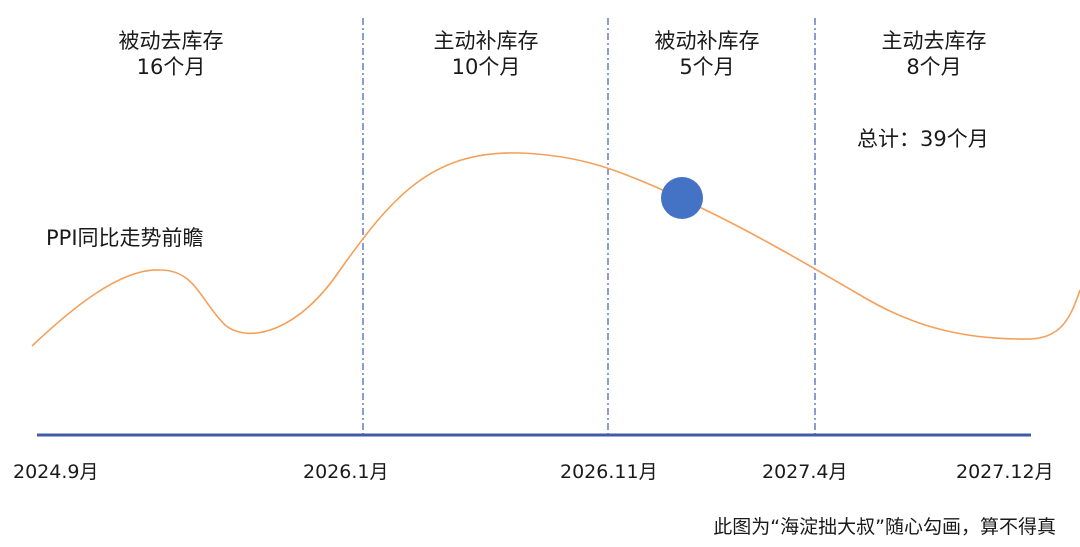  Describe the element at coordinates (486, 41) in the screenshot. I see `phase-name: 主动补库存` at that location.